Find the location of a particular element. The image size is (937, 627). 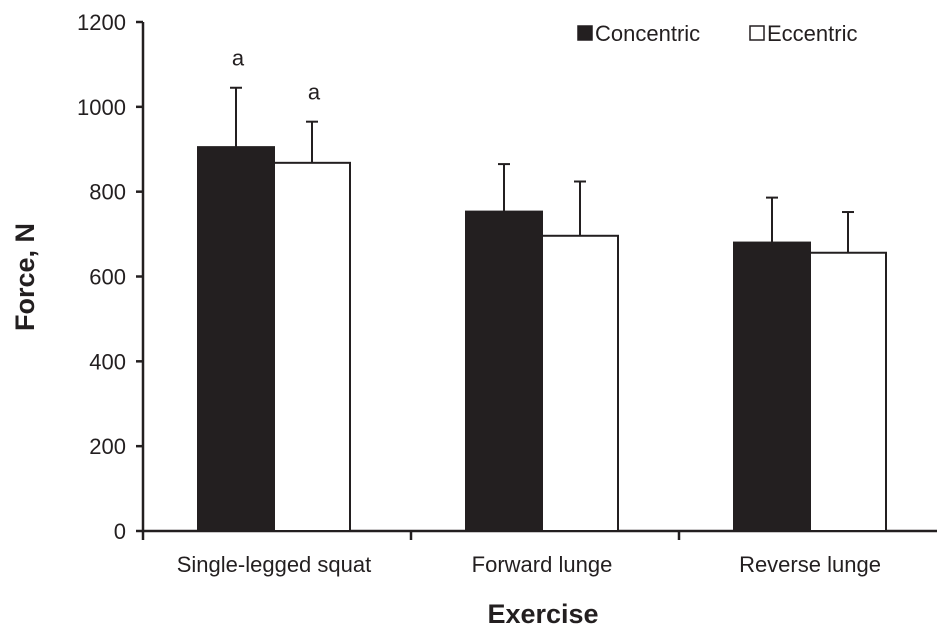

y-tick-label: 1200 is located at coordinates (101, 22).